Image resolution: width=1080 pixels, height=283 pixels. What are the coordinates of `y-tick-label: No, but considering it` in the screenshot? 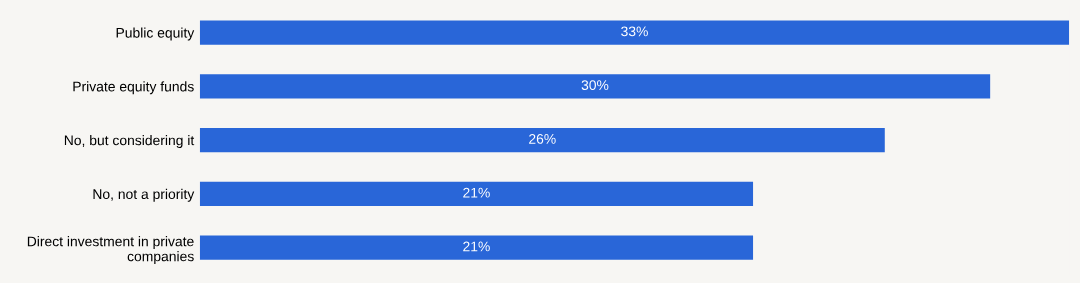 It's located at (129, 141).